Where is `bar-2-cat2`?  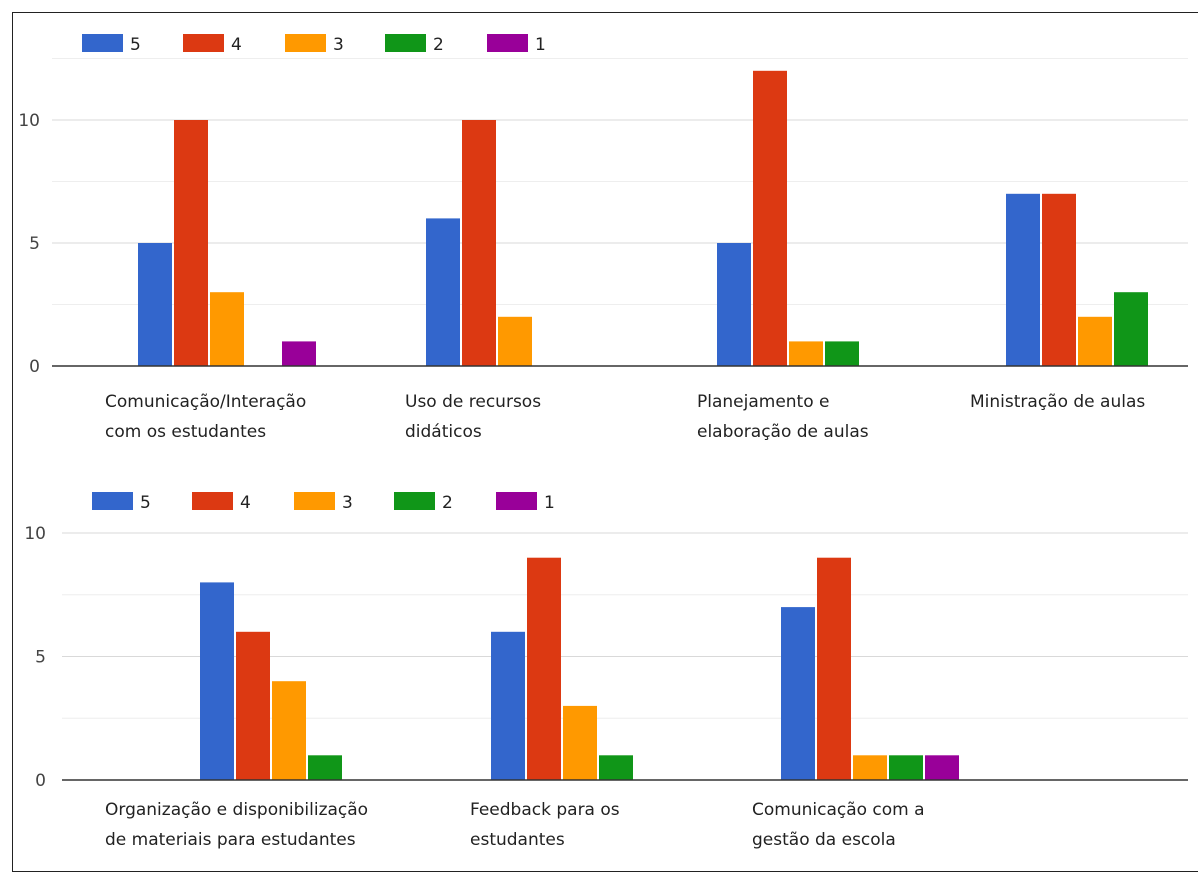
bar-2-cat2 is located at coordinates (616, 767).